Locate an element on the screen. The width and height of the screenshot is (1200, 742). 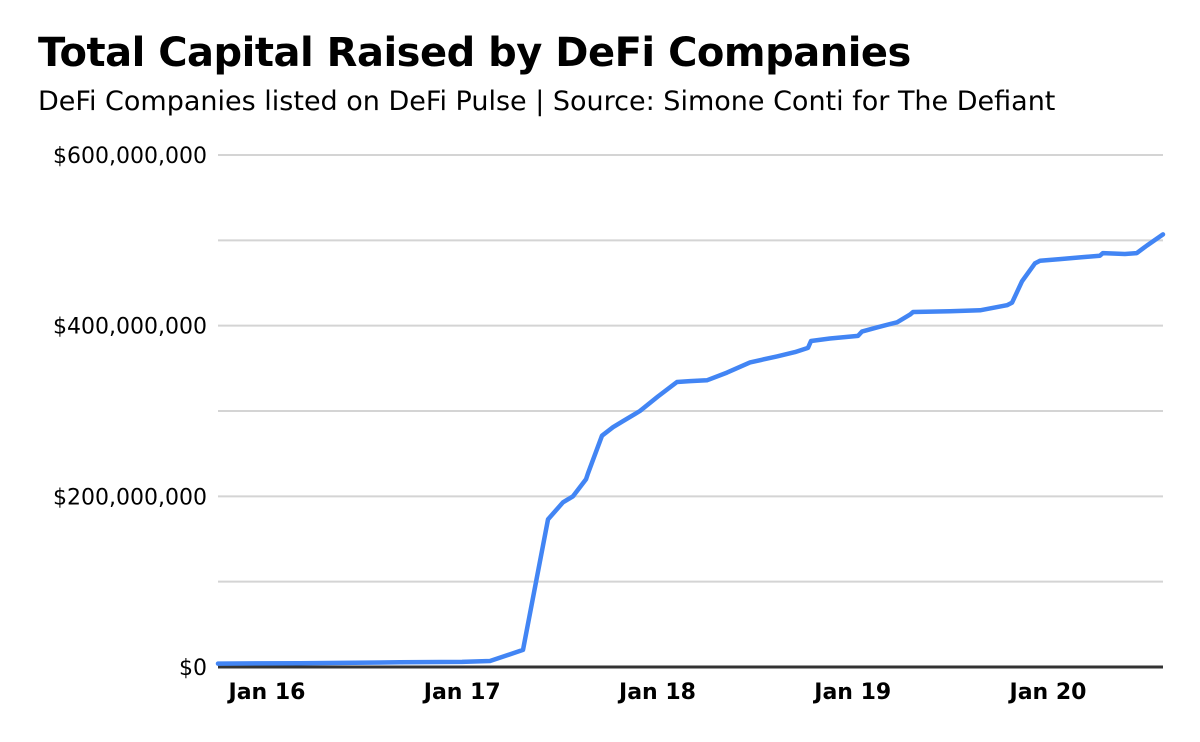
y-axis-label: $200,000,000 is located at coordinates (130, 497).